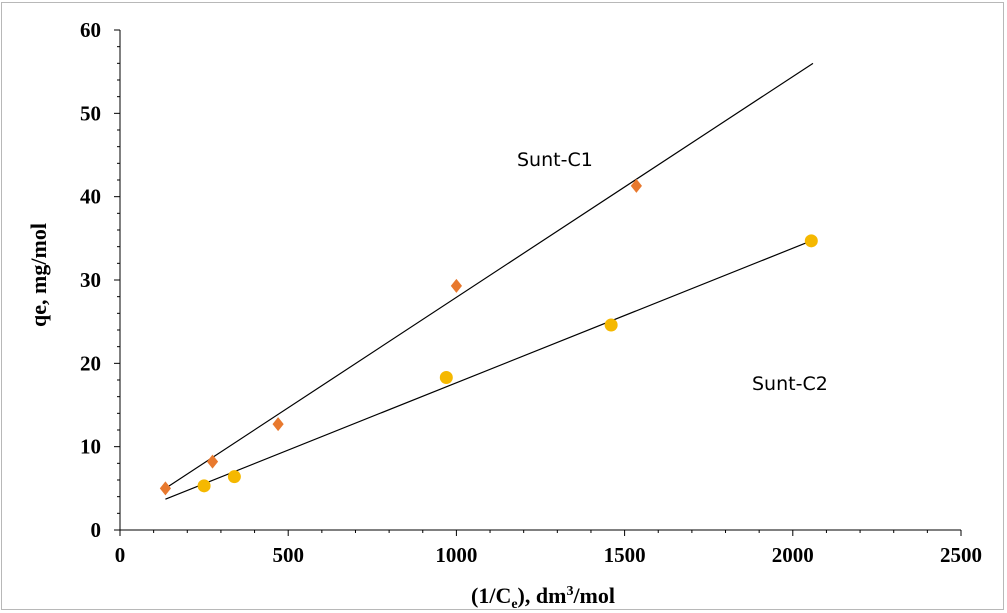 The width and height of the screenshot is (1007, 613). What do you see at coordinates (90, 447) in the screenshot?
I see `y-tick-label: 10` at bounding box center [90, 447].